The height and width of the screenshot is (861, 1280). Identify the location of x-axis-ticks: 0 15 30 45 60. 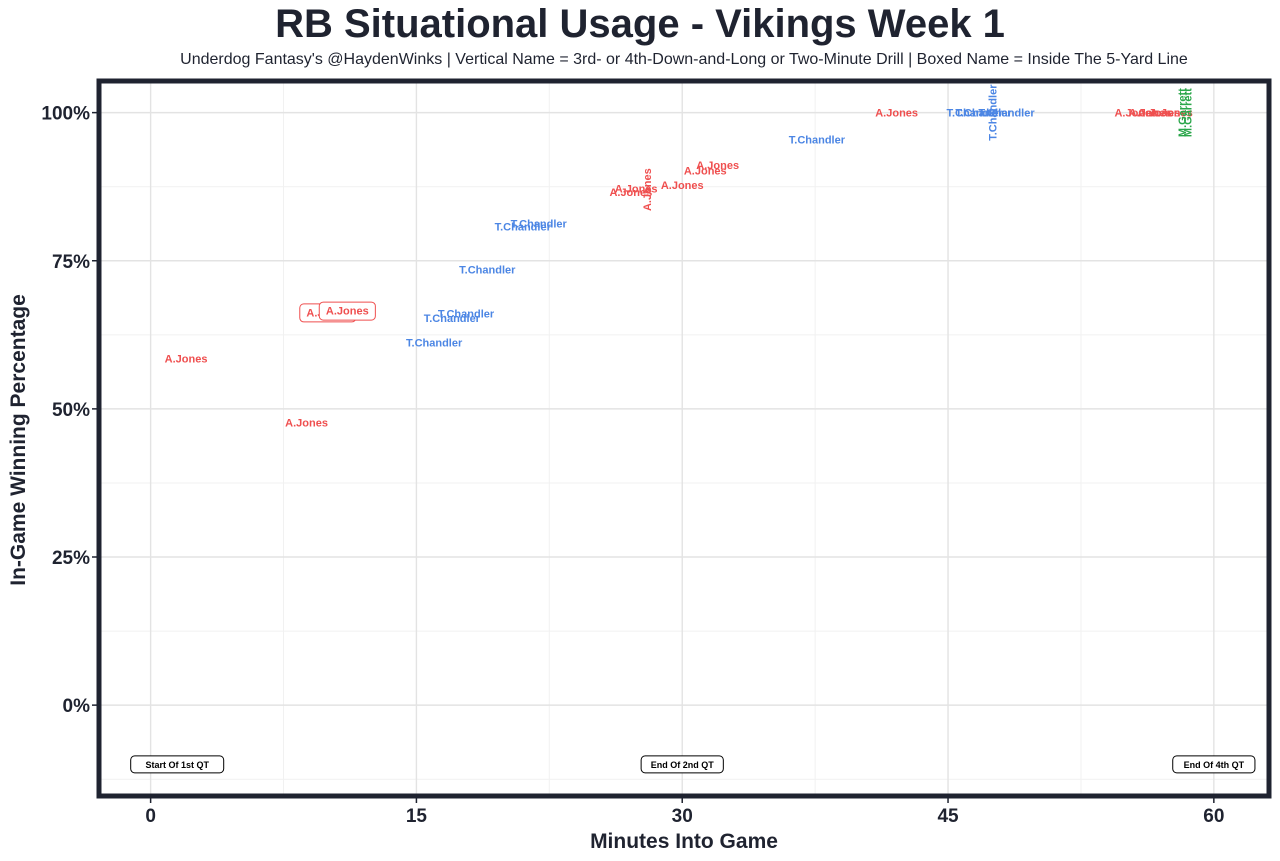
(684, 812).